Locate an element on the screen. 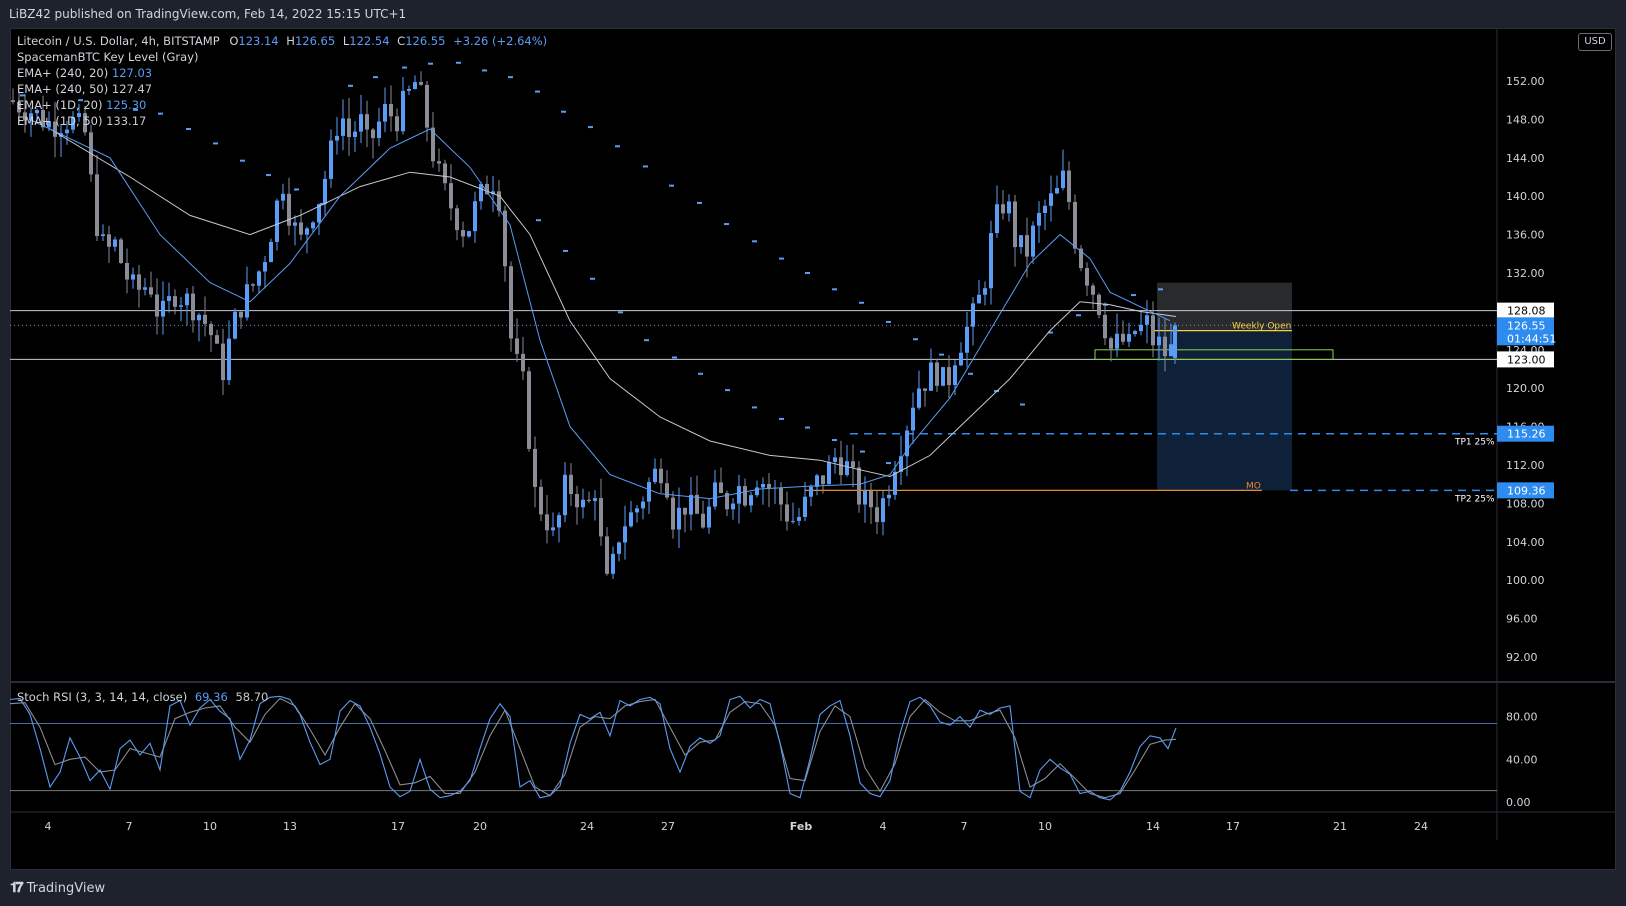 The height and width of the screenshot is (906, 1626). ema1-label: EMA+ (240, 20) is located at coordinates (63, 73).